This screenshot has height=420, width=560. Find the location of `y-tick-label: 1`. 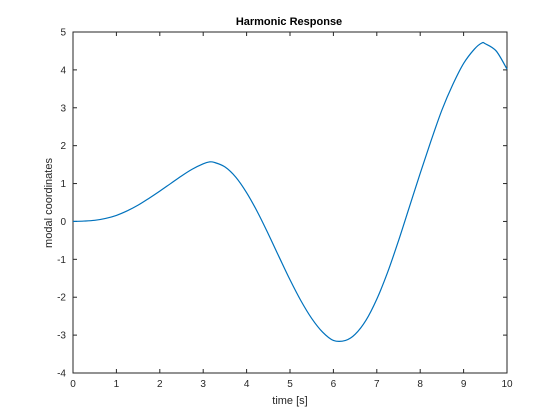

y-tick-label: 1 is located at coordinates (63, 184).